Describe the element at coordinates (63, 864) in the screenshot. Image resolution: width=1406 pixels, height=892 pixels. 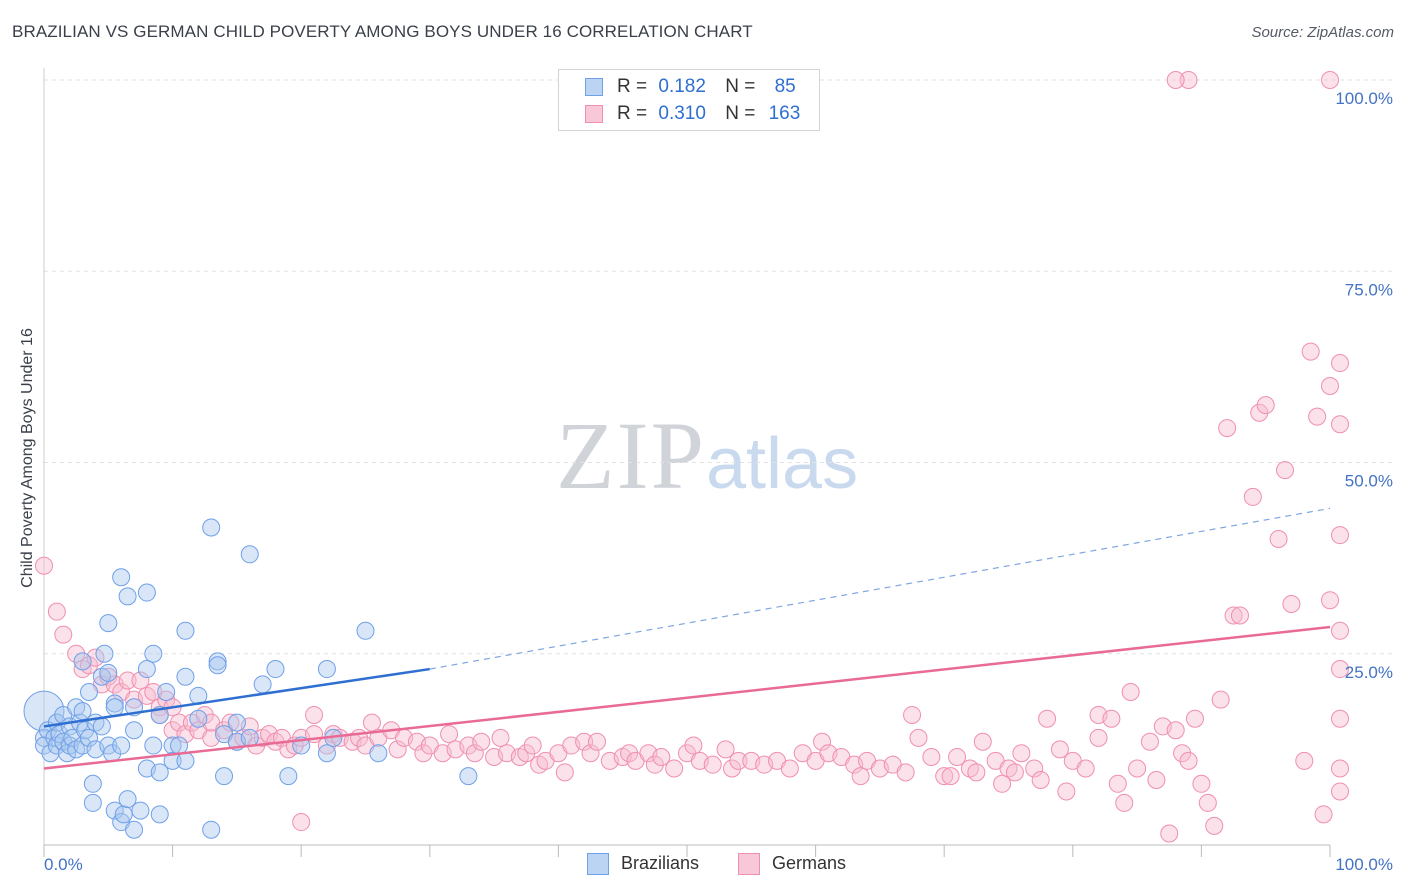
I see `x-tick-label: 0.0%` at that location.